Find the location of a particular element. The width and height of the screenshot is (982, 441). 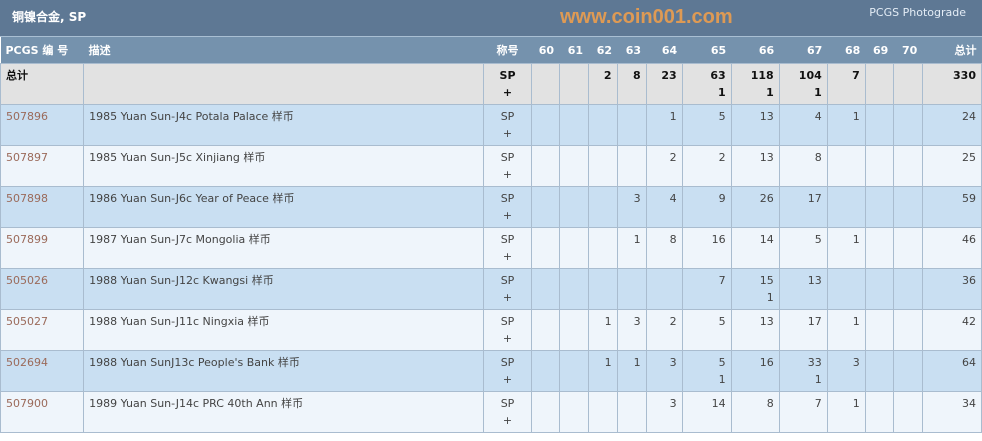

grade-count: 15 is located at coordinates (766, 280).